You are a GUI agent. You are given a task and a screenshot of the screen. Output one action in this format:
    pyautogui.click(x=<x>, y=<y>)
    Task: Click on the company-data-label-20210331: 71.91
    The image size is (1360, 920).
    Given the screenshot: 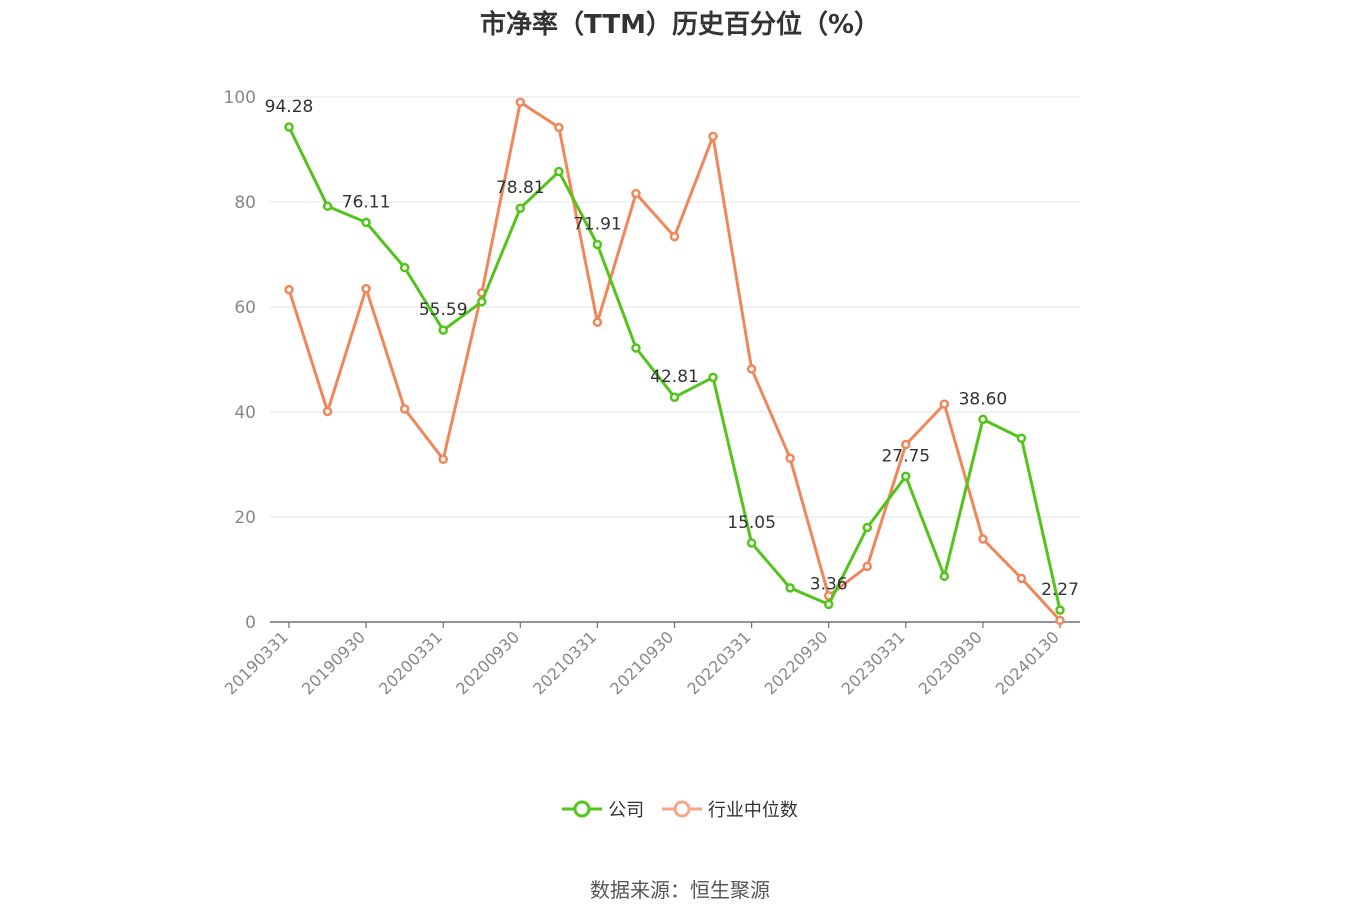 What is the action you would take?
    pyautogui.click(x=597, y=224)
    